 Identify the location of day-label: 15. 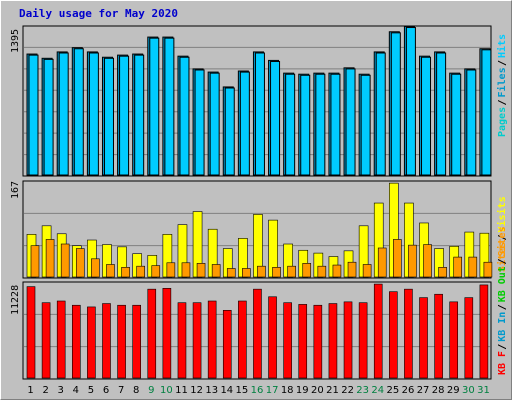
(242, 390).